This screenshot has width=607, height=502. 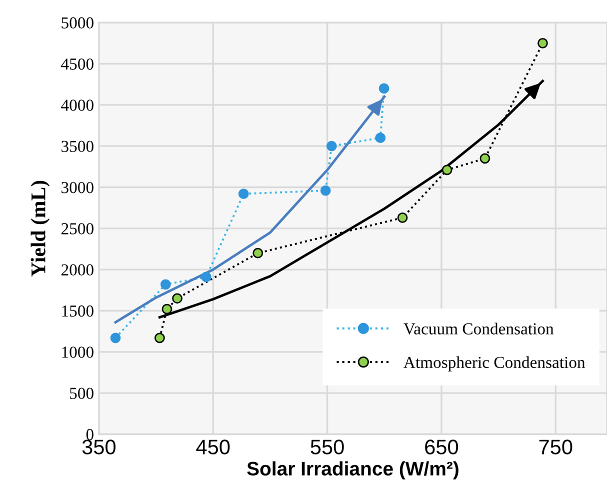 I want to click on y-tick-label: 3500, so click(x=78, y=146).